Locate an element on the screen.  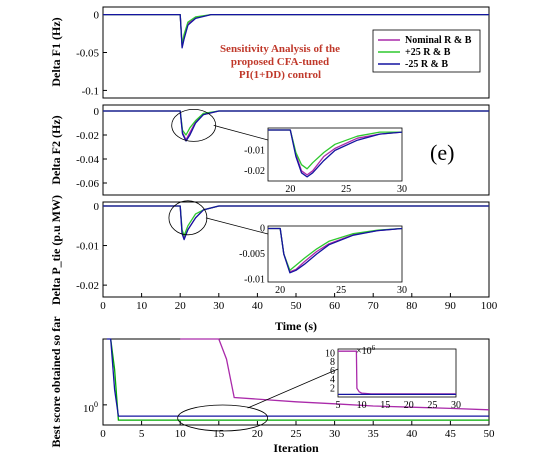
p3-xtick-label-0: 0 is located at coordinates (103, 306).